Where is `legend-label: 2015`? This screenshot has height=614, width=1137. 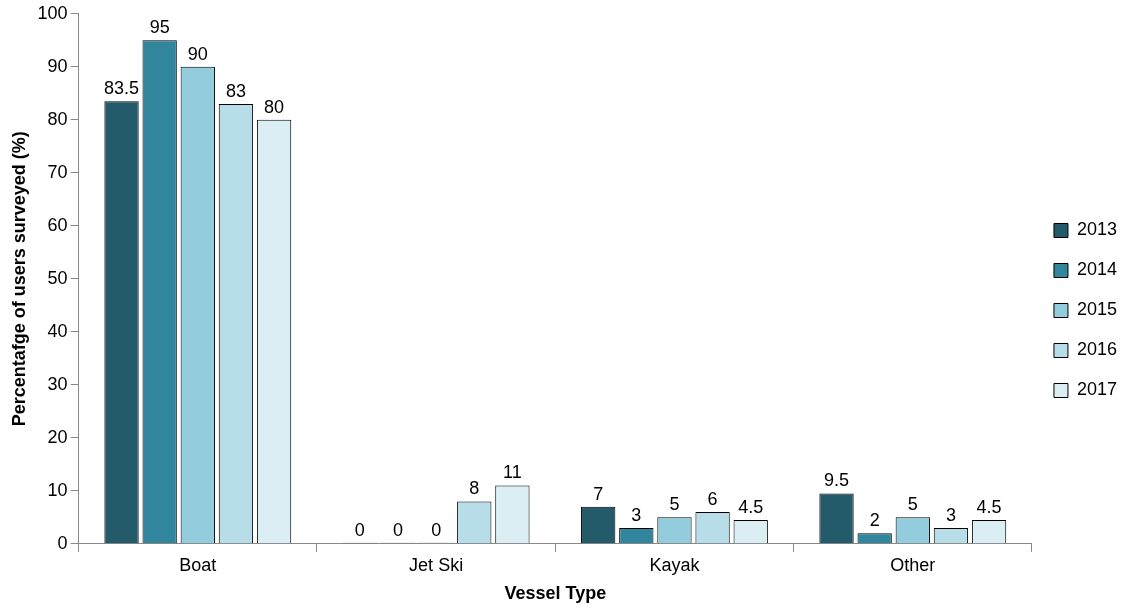 legend-label: 2015 is located at coordinates (1096, 309).